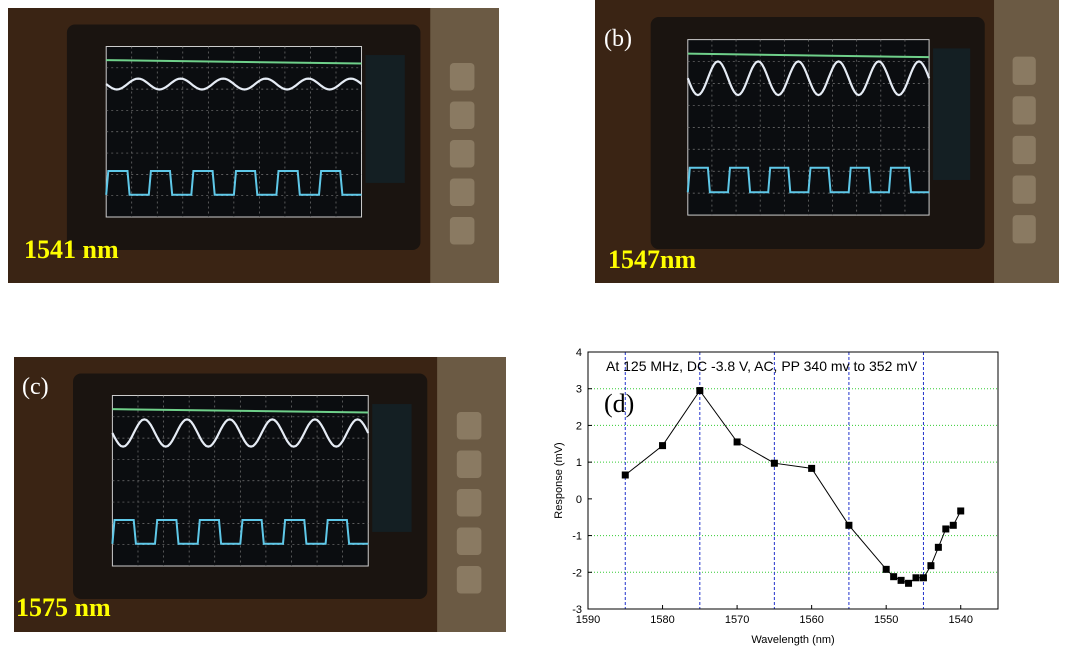  Describe the element at coordinates (577, 610) in the screenshot. I see `y-tick-label: -3` at that location.